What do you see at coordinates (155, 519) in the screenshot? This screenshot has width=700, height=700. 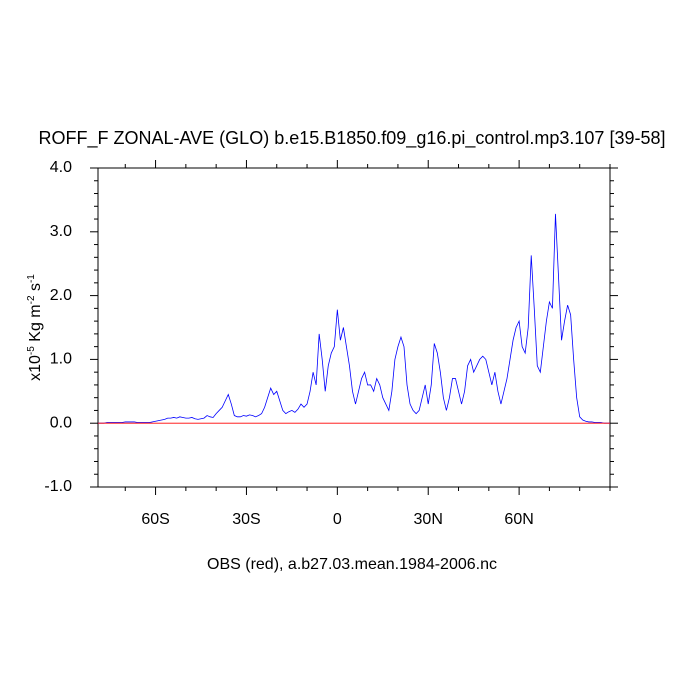 I see `x-tick-label: 60S` at bounding box center [155, 519].